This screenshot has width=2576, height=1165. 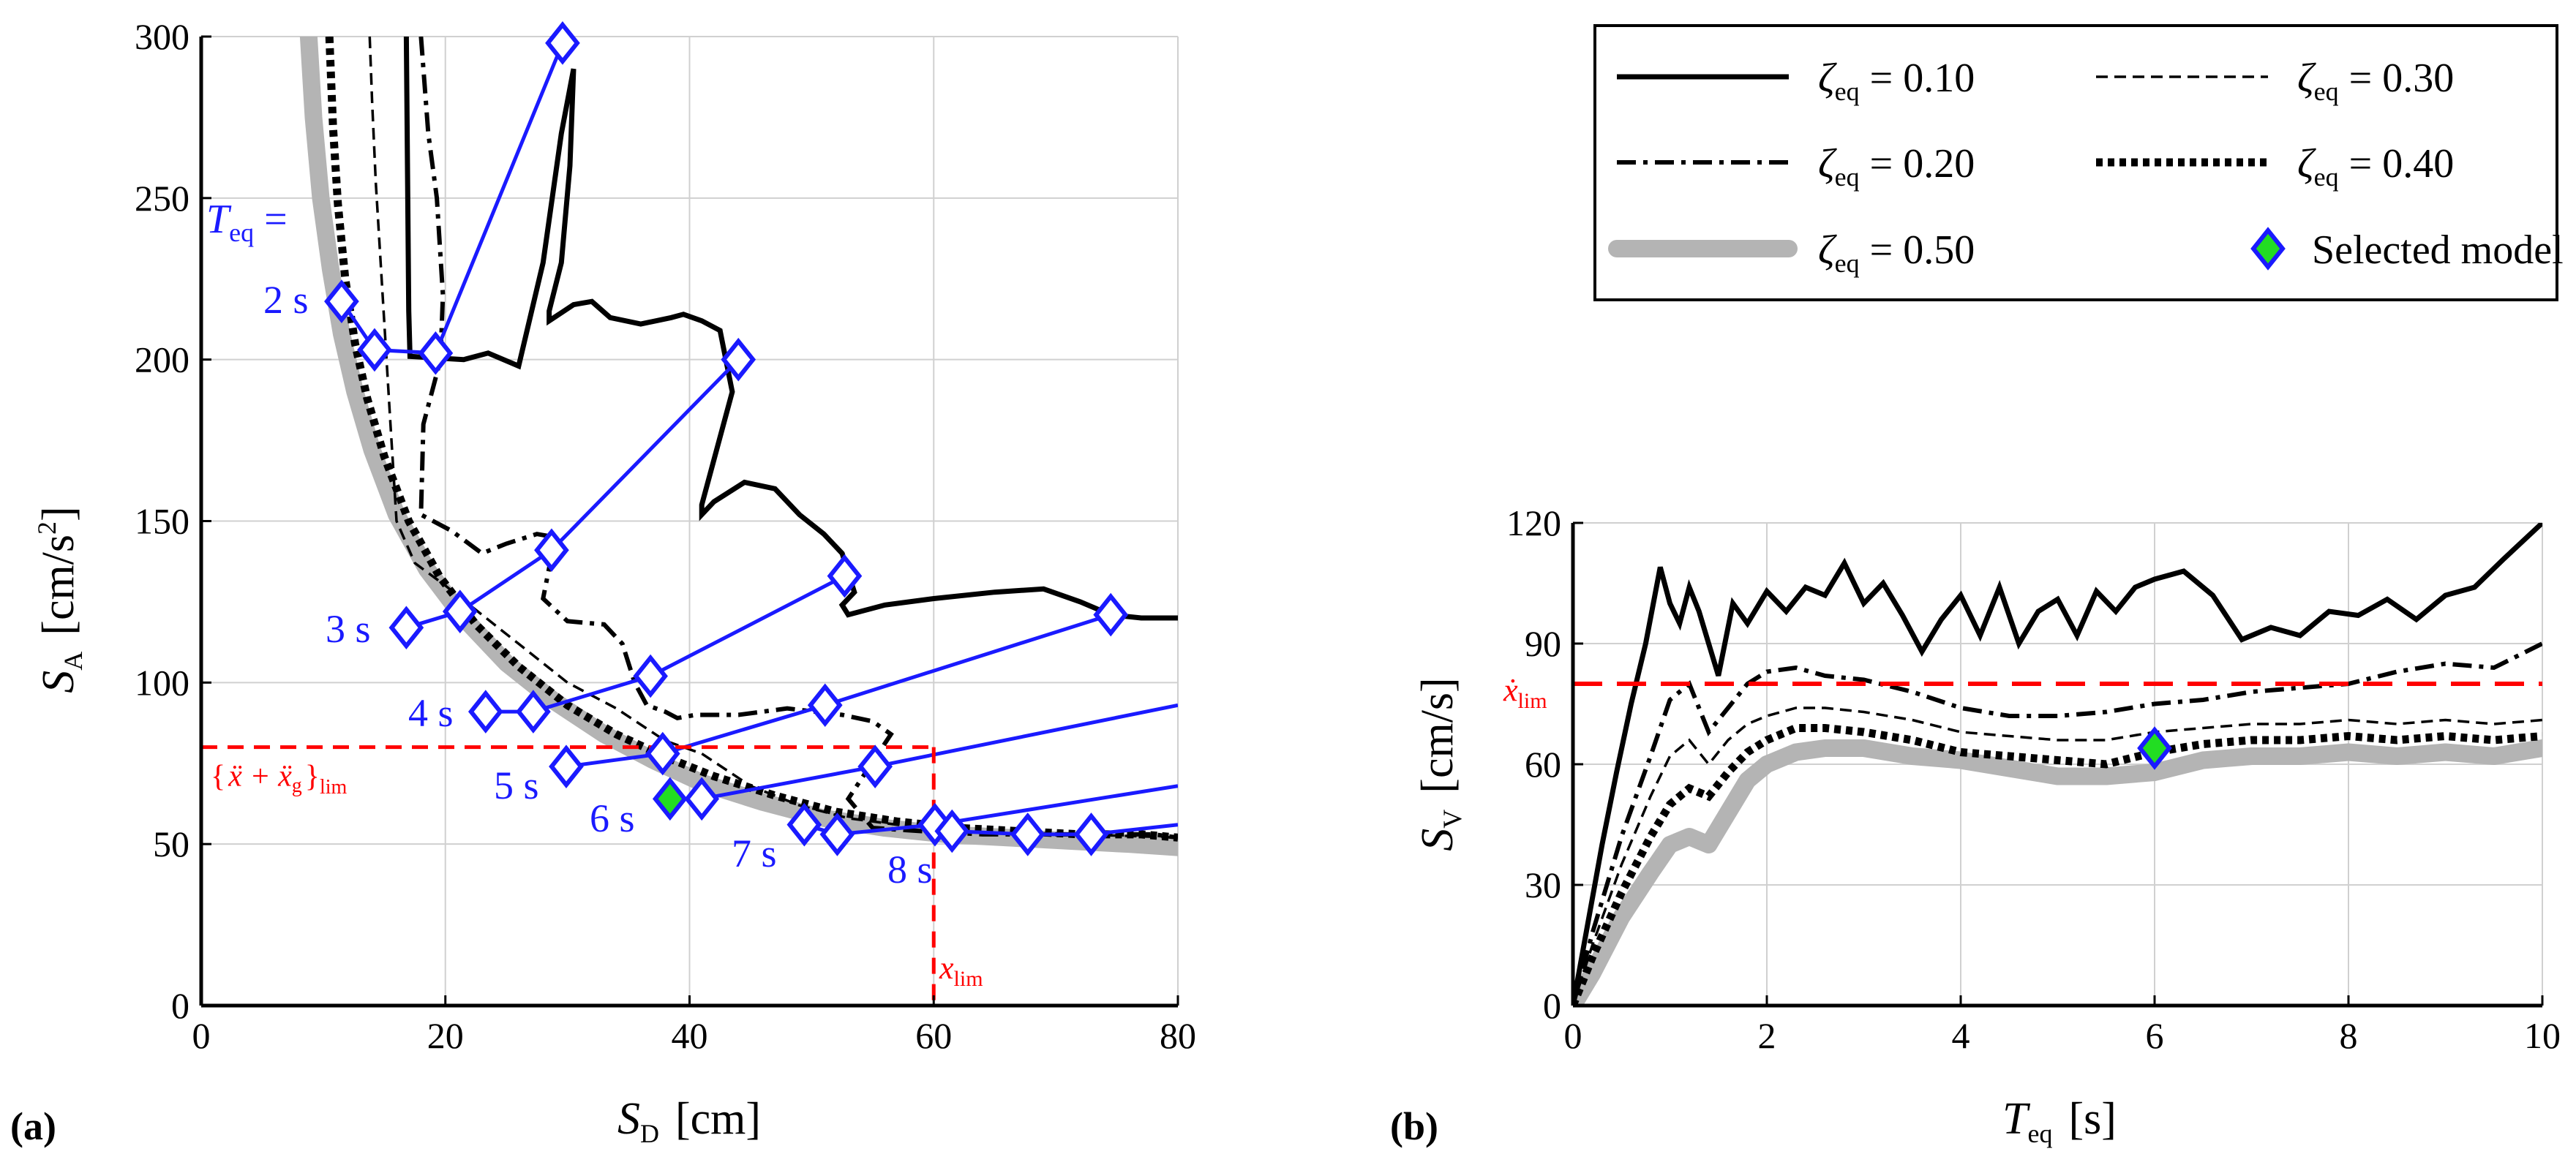 I want to click on y-tick-label-a: 250, so click(x=162, y=198).